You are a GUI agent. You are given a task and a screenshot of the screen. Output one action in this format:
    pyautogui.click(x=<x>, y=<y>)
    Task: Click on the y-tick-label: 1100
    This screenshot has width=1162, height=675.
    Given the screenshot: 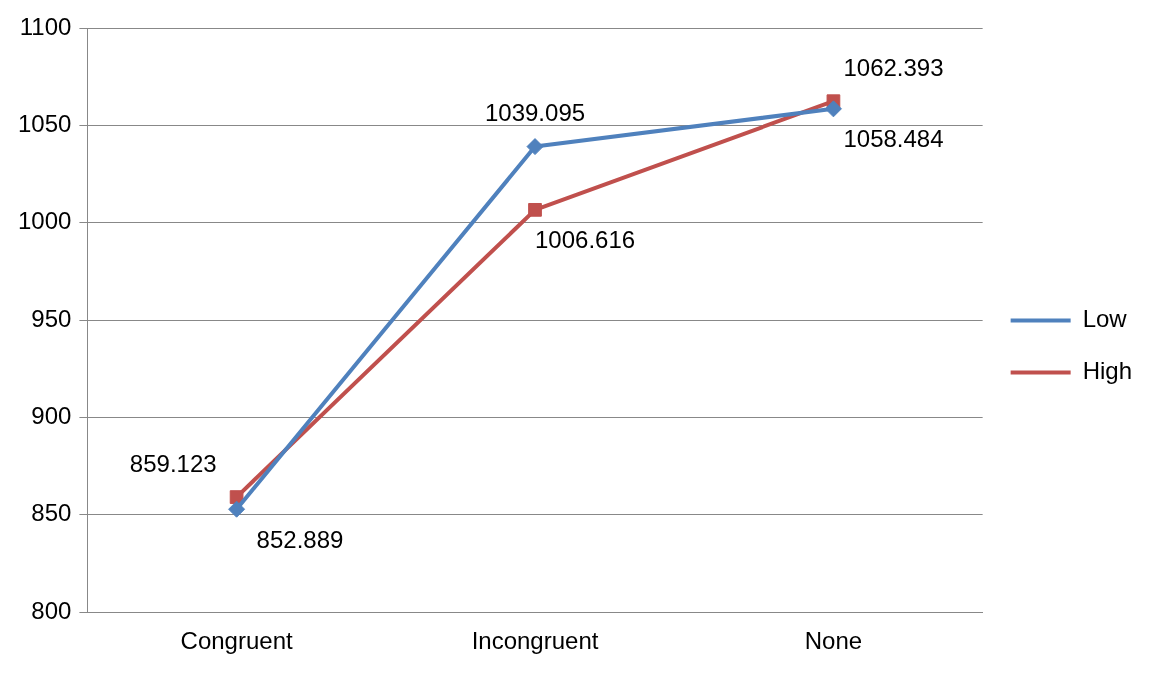 What is the action you would take?
    pyautogui.click(x=45, y=26)
    